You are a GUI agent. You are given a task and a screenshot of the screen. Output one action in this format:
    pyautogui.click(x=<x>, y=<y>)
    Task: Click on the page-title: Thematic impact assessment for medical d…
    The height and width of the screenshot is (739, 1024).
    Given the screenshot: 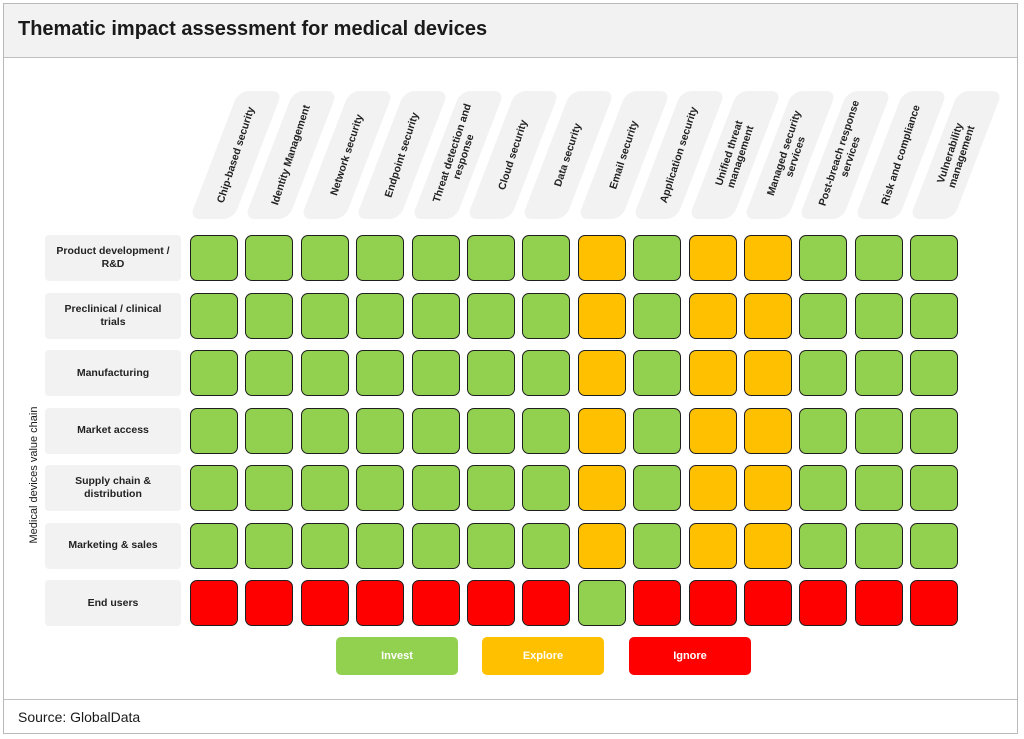 What is the action you would take?
    pyautogui.click(x=253, y=29)
    